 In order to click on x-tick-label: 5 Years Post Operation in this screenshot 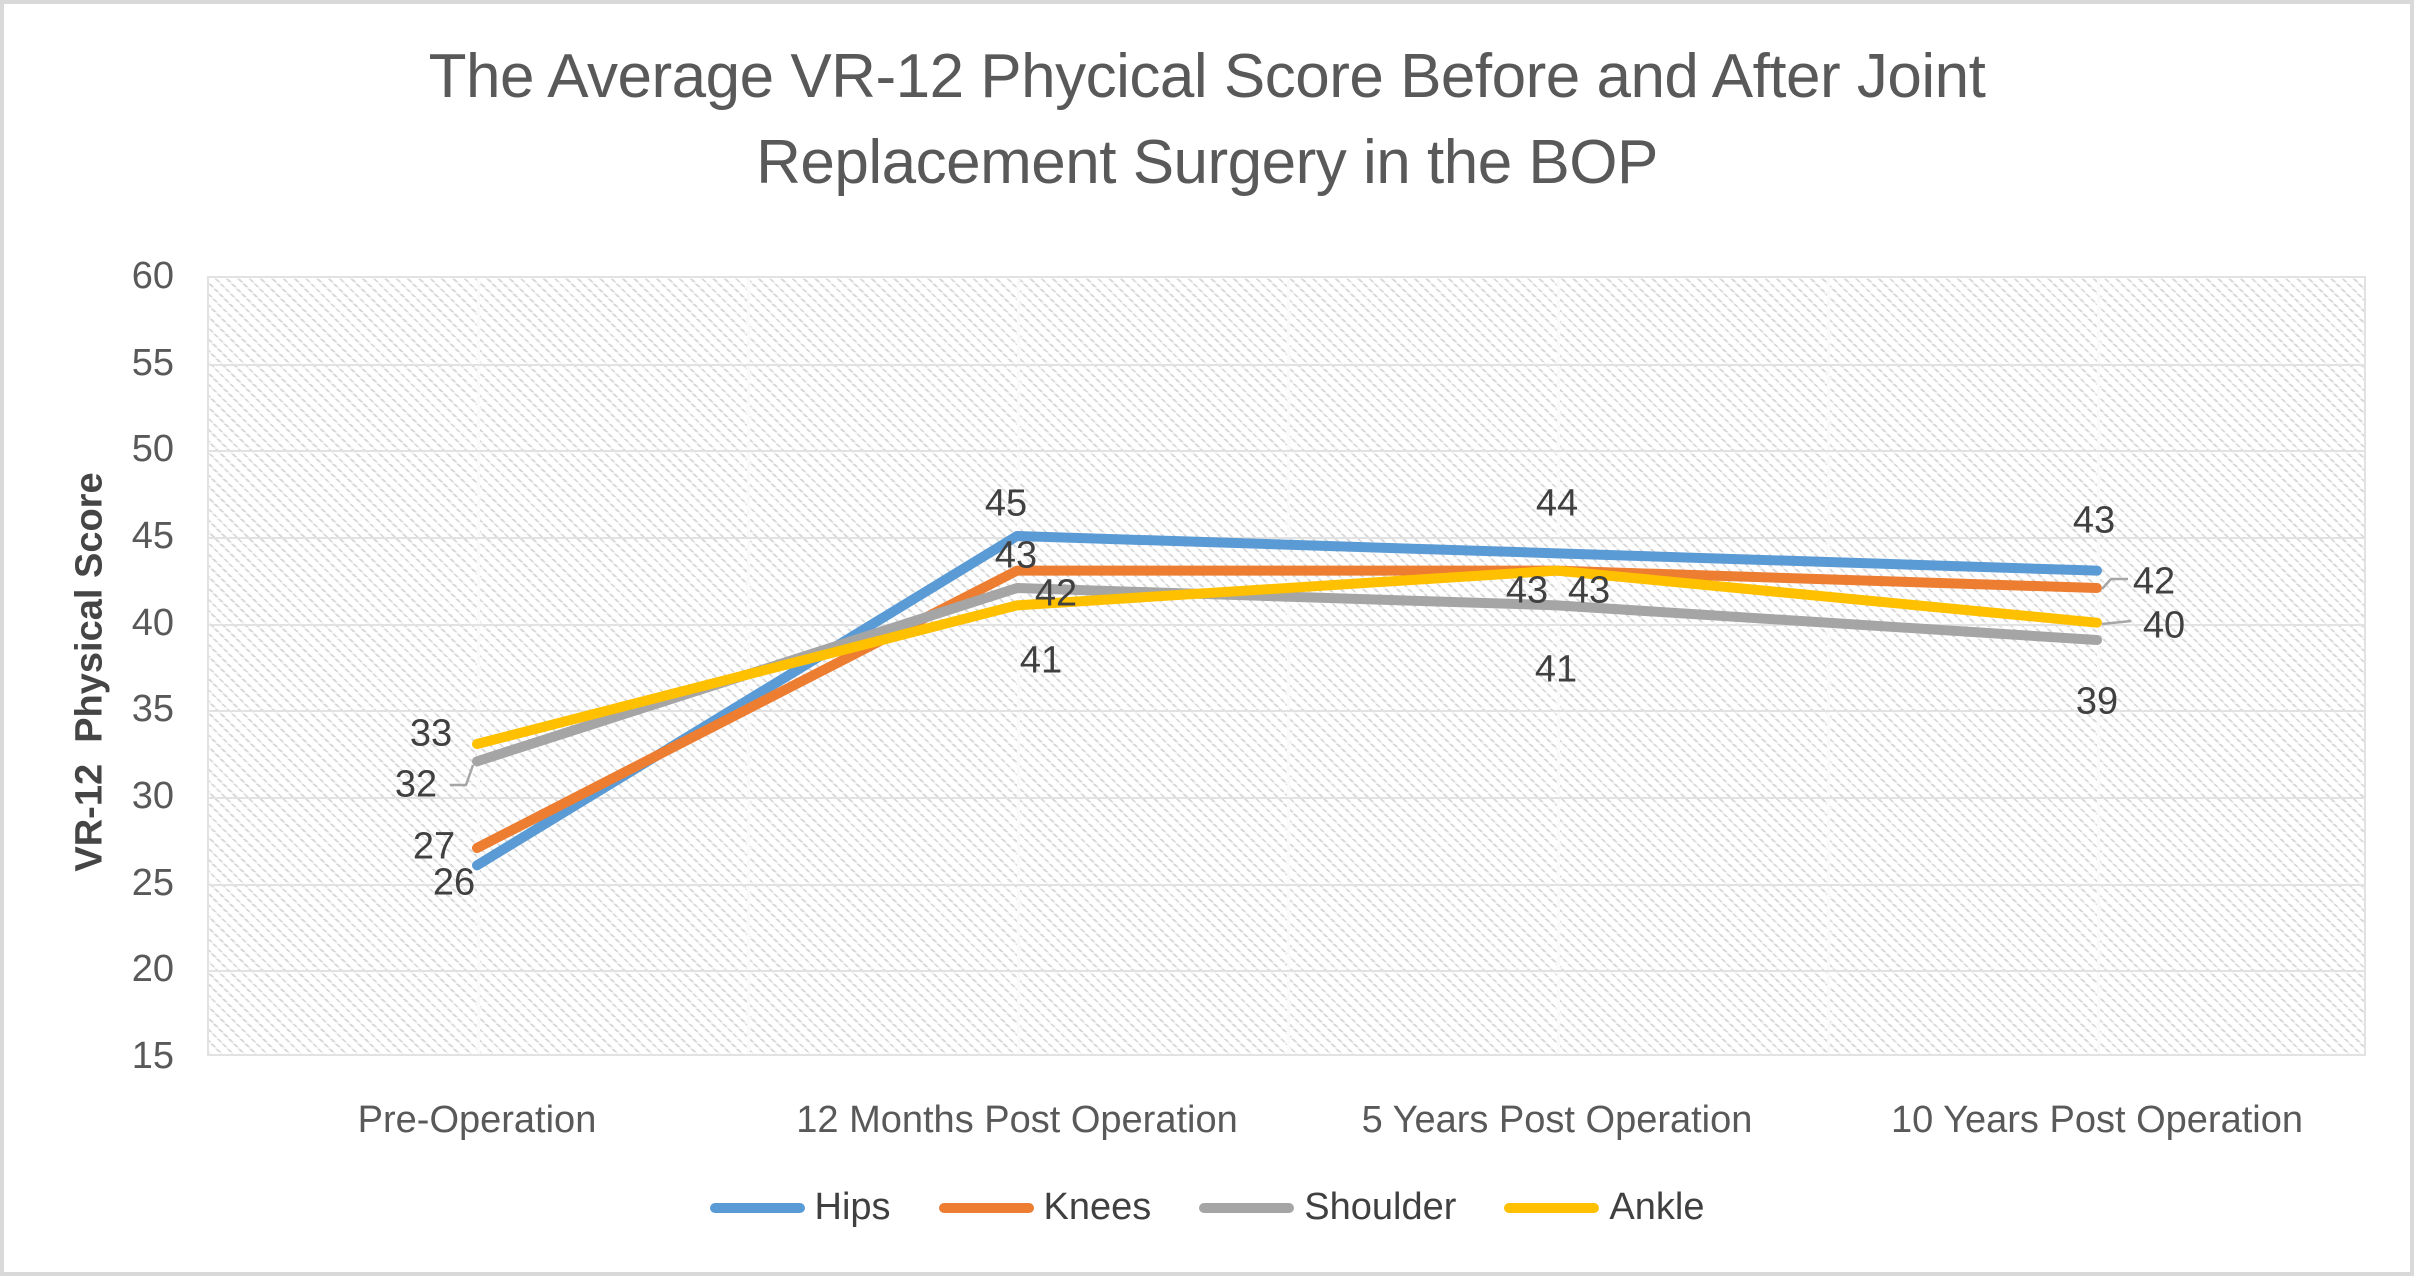, I will do `click(1557, 1120)`.